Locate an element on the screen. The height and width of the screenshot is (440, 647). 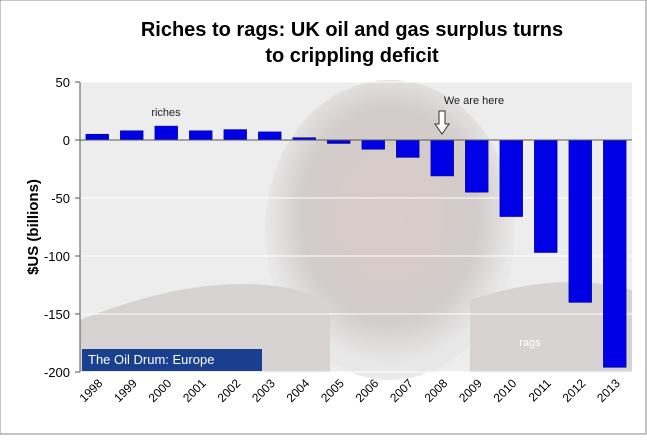
annotation: riches is located at coordinates (166, 113).